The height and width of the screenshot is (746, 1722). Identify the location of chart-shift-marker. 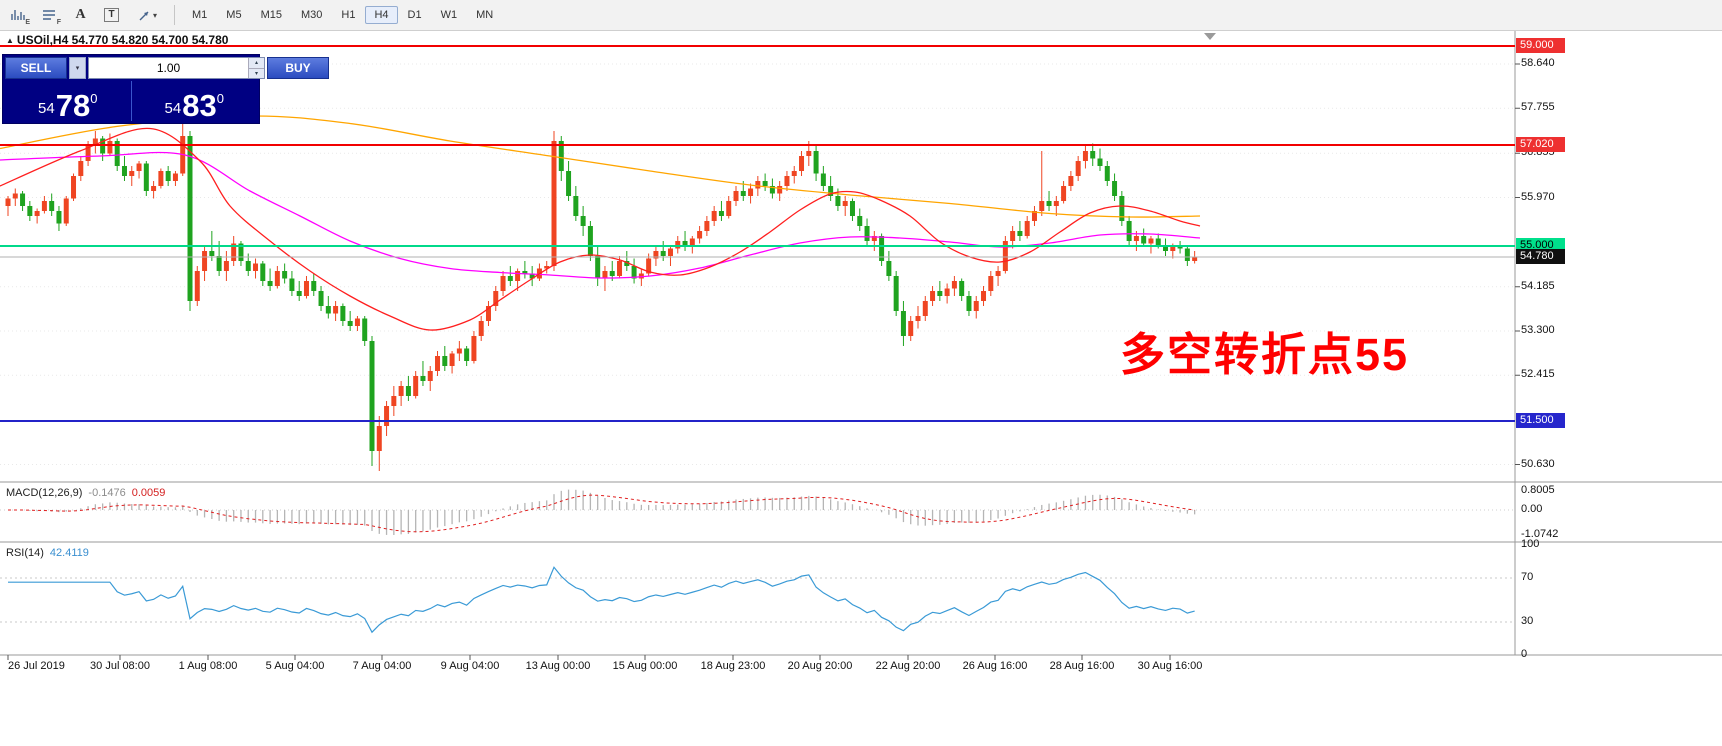
(1210, 36).